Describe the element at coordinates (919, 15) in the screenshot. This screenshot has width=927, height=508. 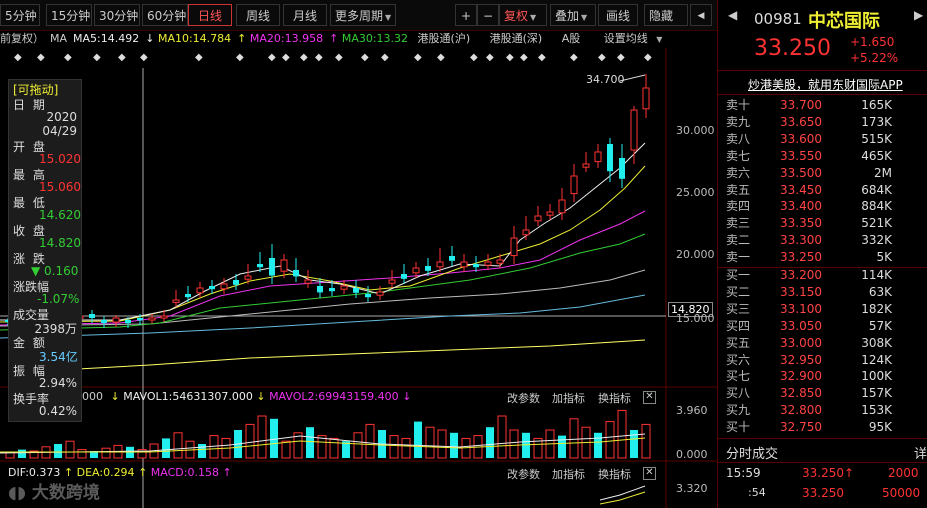
I see `next-stock-icon: ▶` at that location.